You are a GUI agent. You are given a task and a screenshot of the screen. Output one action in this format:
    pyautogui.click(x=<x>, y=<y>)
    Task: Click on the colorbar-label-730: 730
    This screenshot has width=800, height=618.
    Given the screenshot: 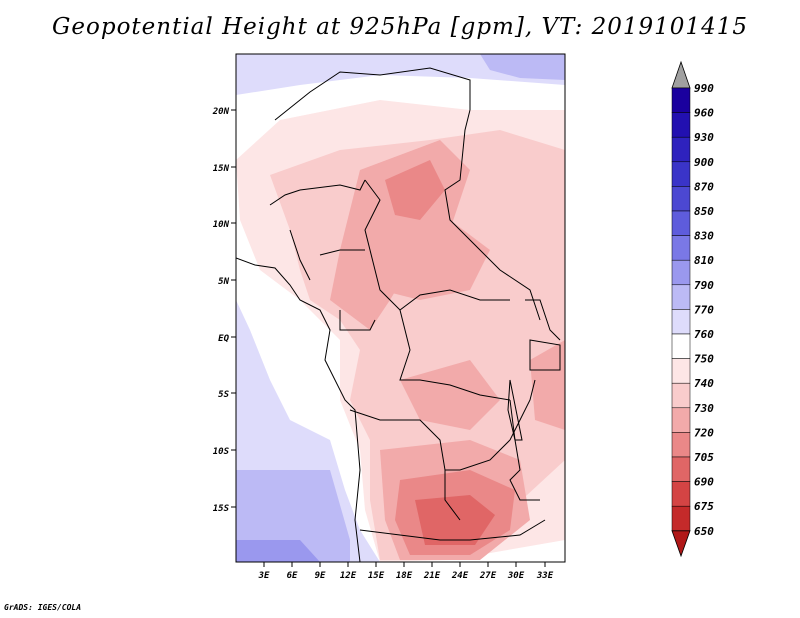 What is the action you would take?
    pyautogui.click(x=704, y=408)
    